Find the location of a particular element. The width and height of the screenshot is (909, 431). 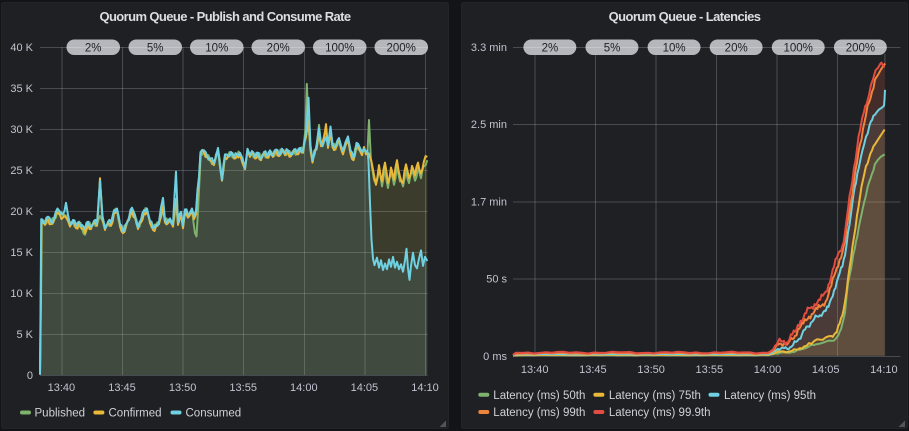

svg-text: Confirmed is located at coordinates (135, 414).